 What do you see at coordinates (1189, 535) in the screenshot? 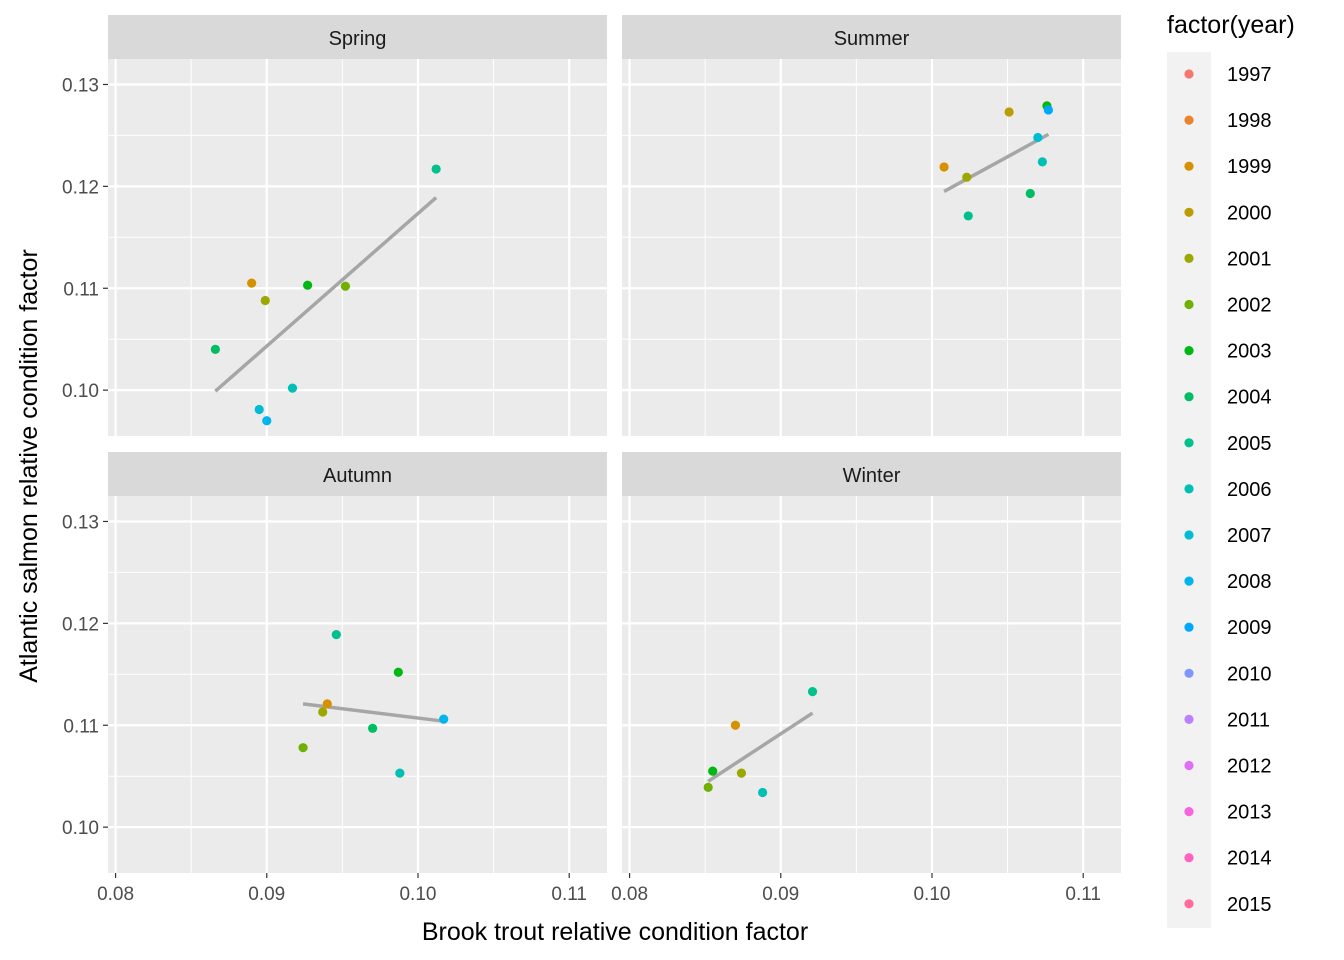
I see `legend-key-2007` at bounding box center [1189, 535].